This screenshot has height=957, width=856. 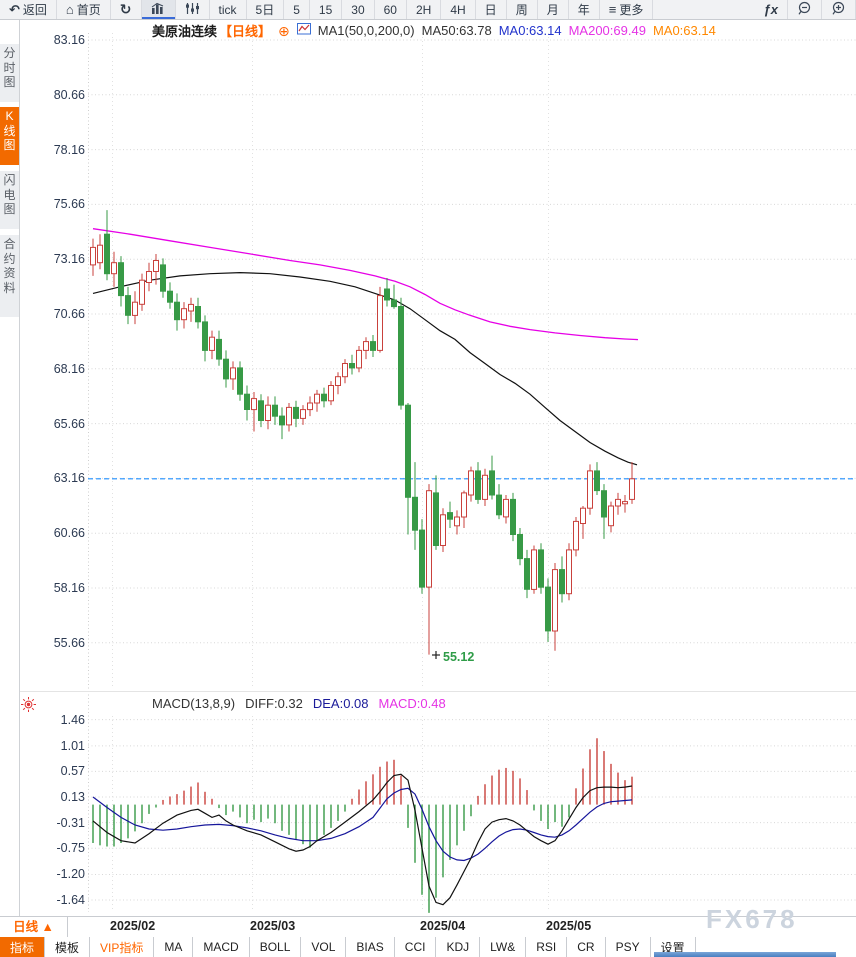 What do you see at coordinates (370, 947) in the screenshot?
I see `bottom-tab-BIAS: BIAS` at bounding box center [370, 947].